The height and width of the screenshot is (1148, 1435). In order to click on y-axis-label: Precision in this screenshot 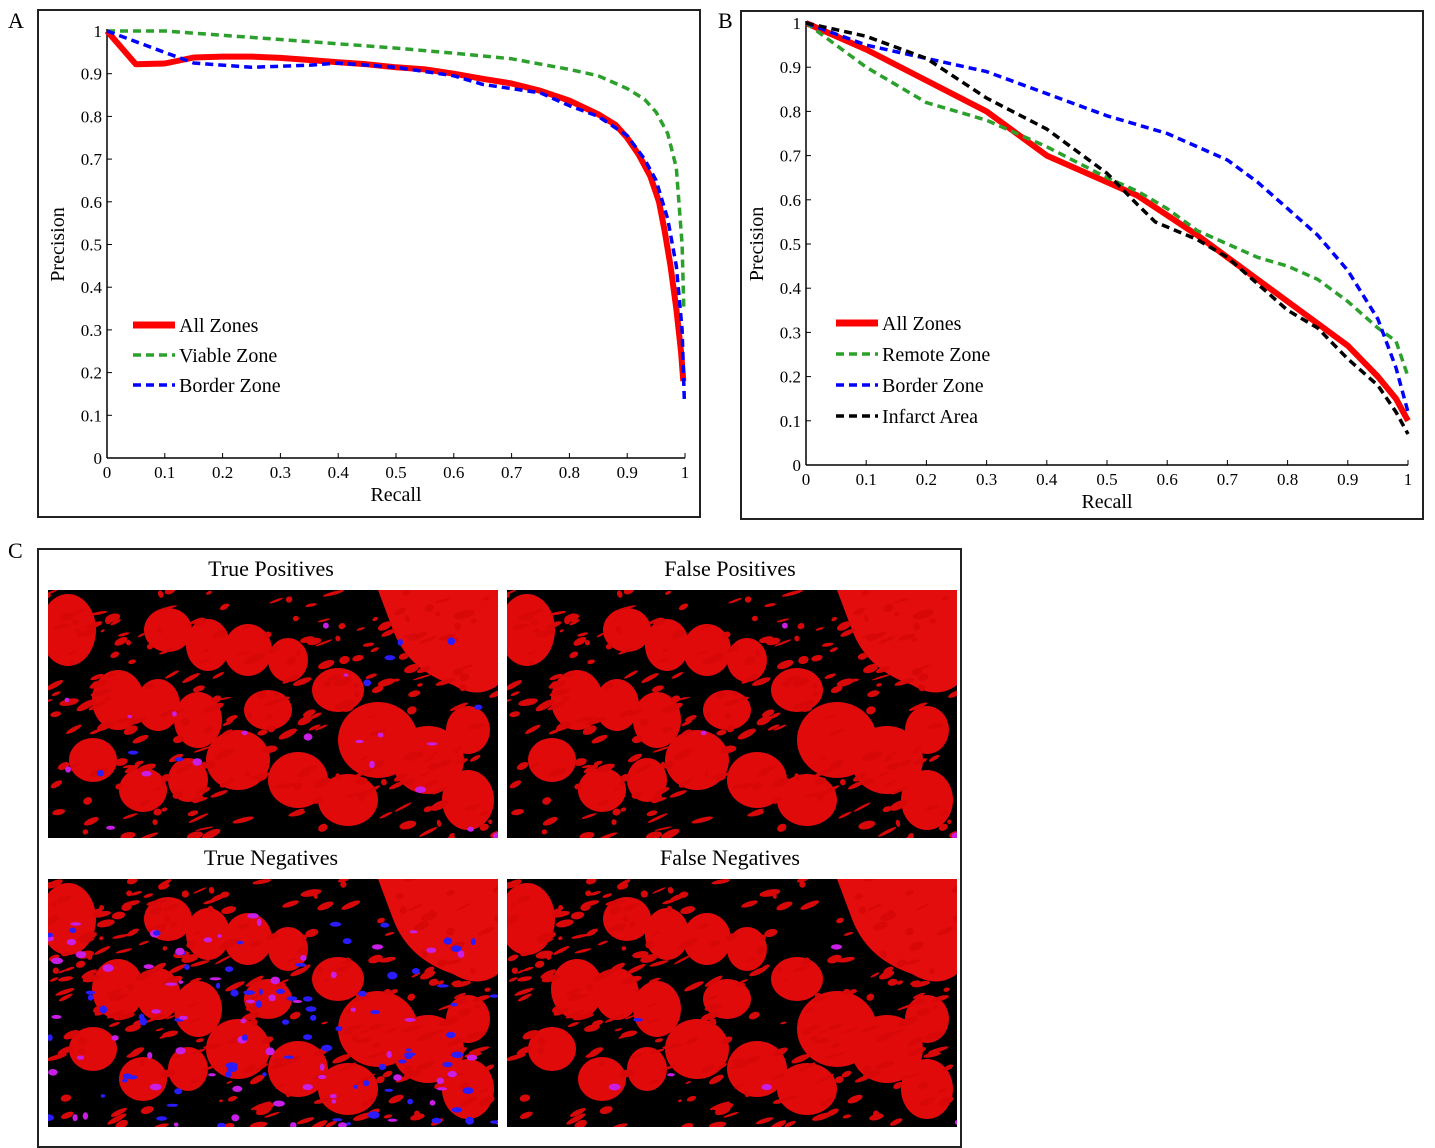, I will do `click(58, 244)`.